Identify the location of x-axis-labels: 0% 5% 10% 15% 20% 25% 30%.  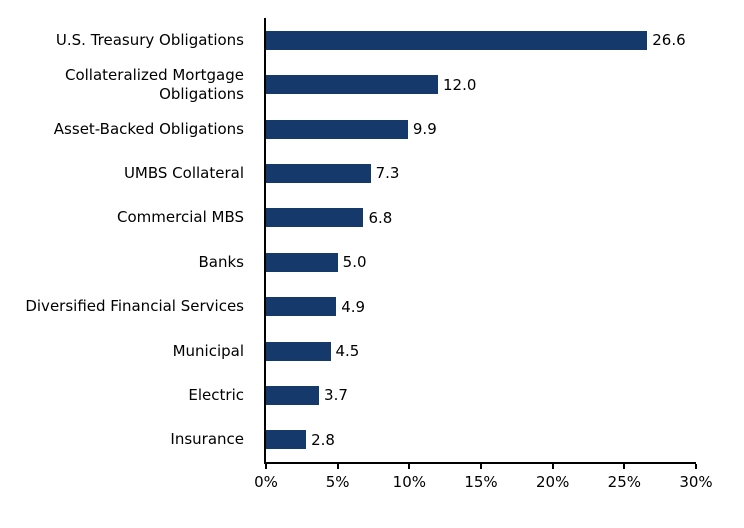
(483, 484).